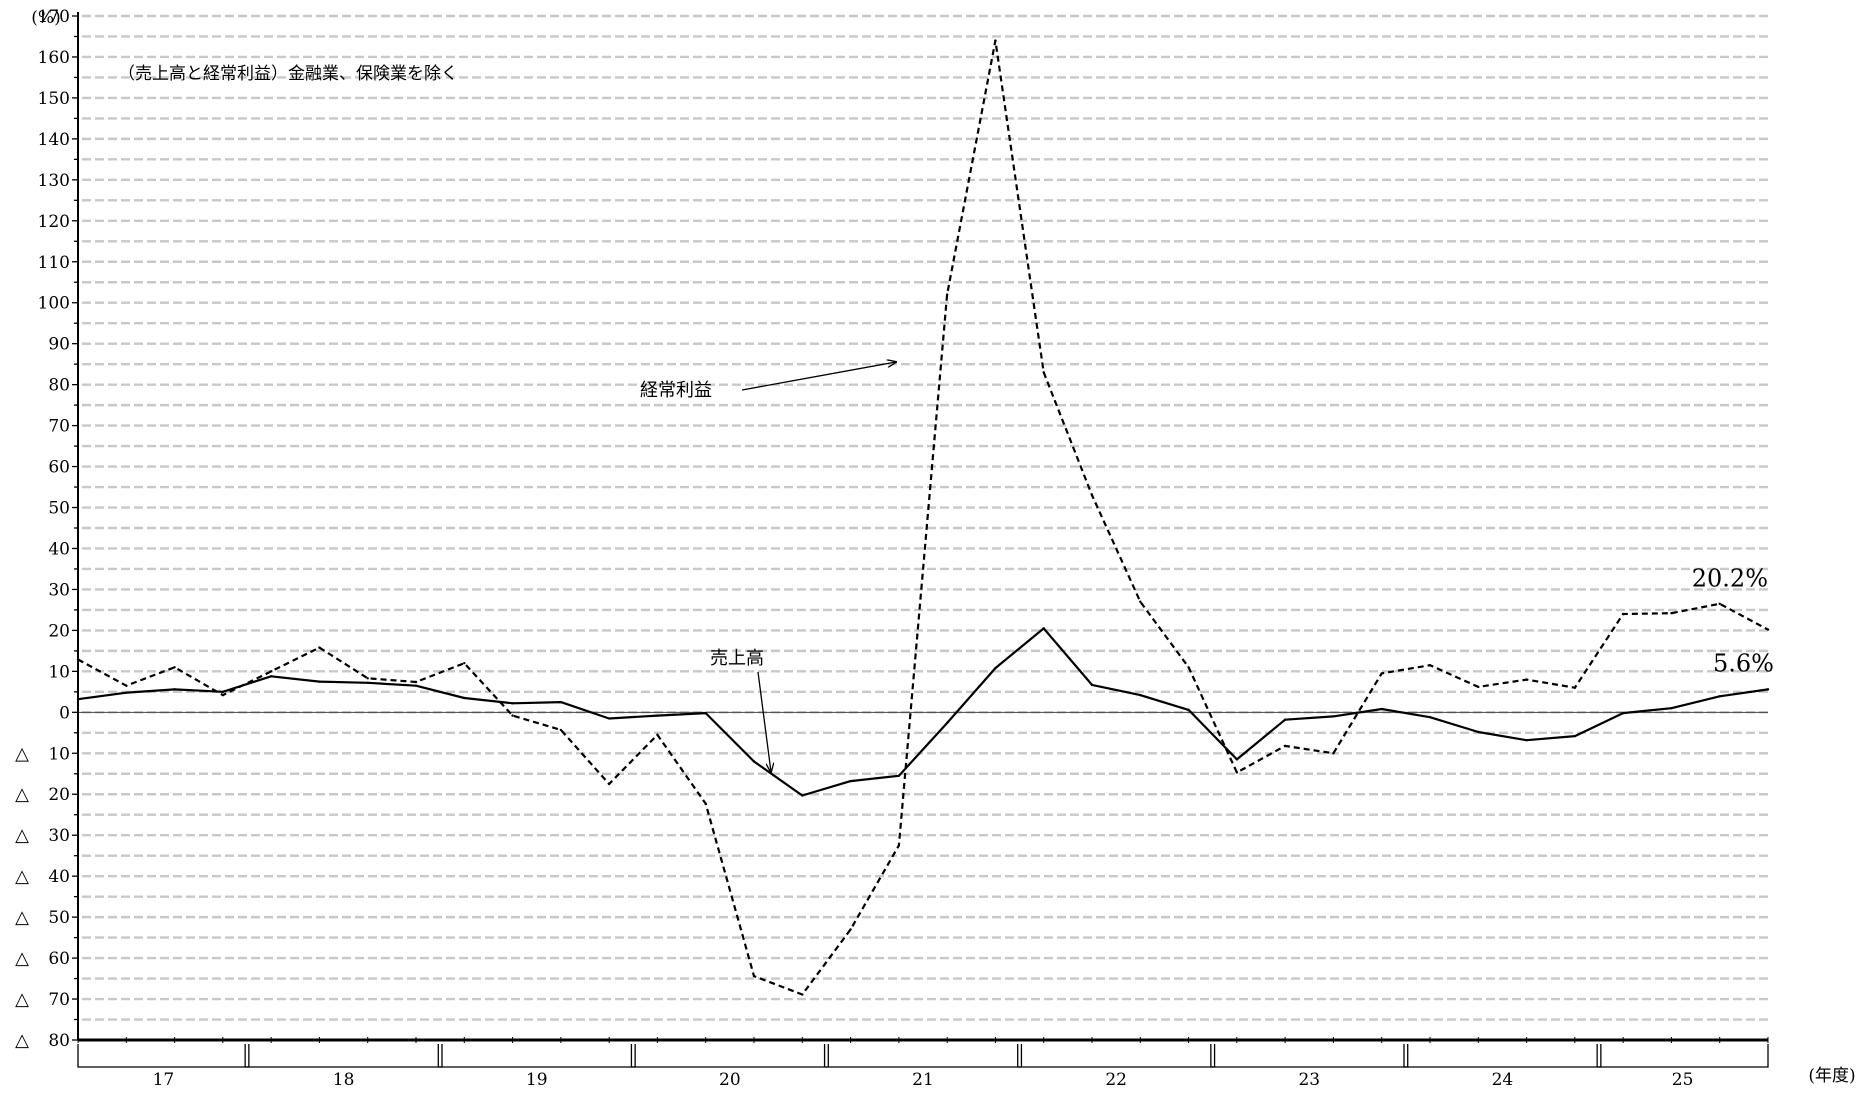 The height and width of the screenshot is (1097, 1865). What do you see at coordinates (1743, 663) in the screenshot?
I see `sales-end-label: 5.6%` at bounding box center [1743, 663].